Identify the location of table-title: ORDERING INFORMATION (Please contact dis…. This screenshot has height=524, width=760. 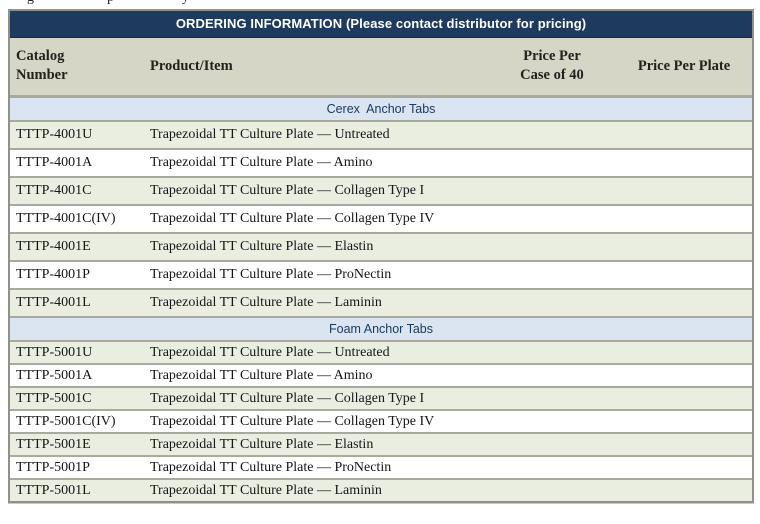
(381, 24).